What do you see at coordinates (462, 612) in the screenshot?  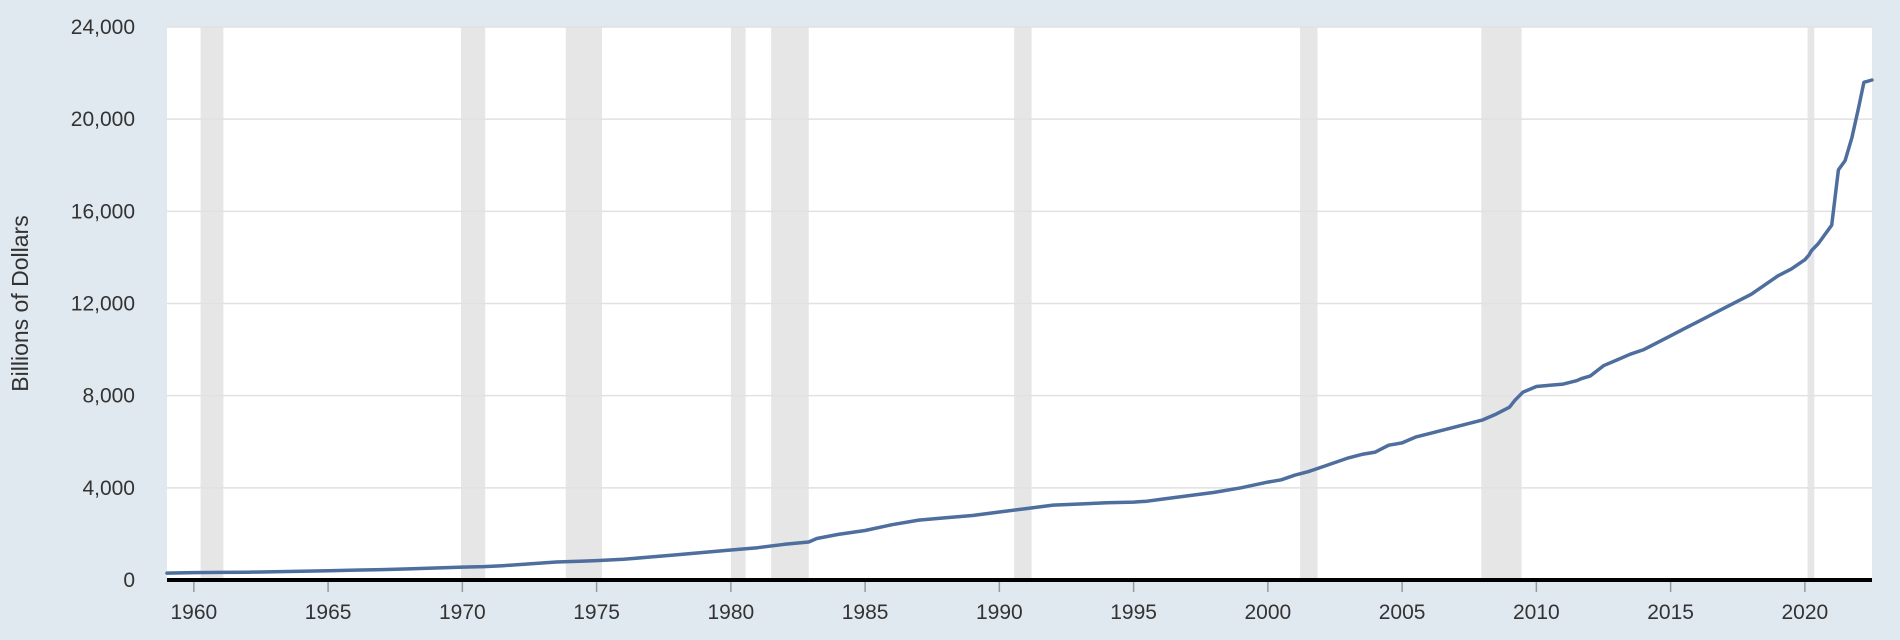 I see `x-tick-label: 1970` at bounding box center [462, 612].